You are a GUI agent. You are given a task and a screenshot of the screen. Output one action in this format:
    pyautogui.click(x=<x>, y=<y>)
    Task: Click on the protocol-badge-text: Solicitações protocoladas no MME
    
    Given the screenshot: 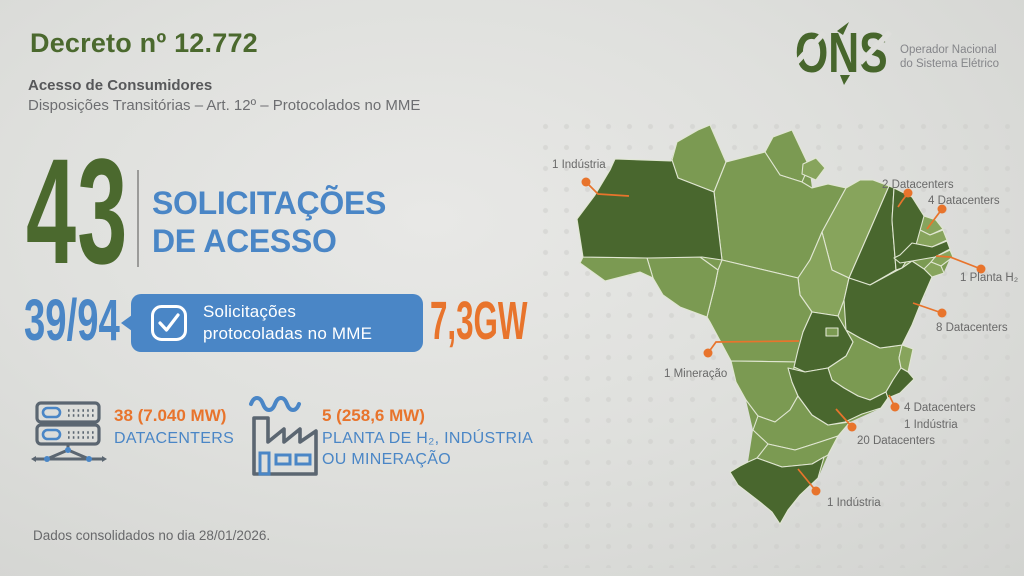 What is the action you would take?
    pyautogui.click(x=287, y=323)
    